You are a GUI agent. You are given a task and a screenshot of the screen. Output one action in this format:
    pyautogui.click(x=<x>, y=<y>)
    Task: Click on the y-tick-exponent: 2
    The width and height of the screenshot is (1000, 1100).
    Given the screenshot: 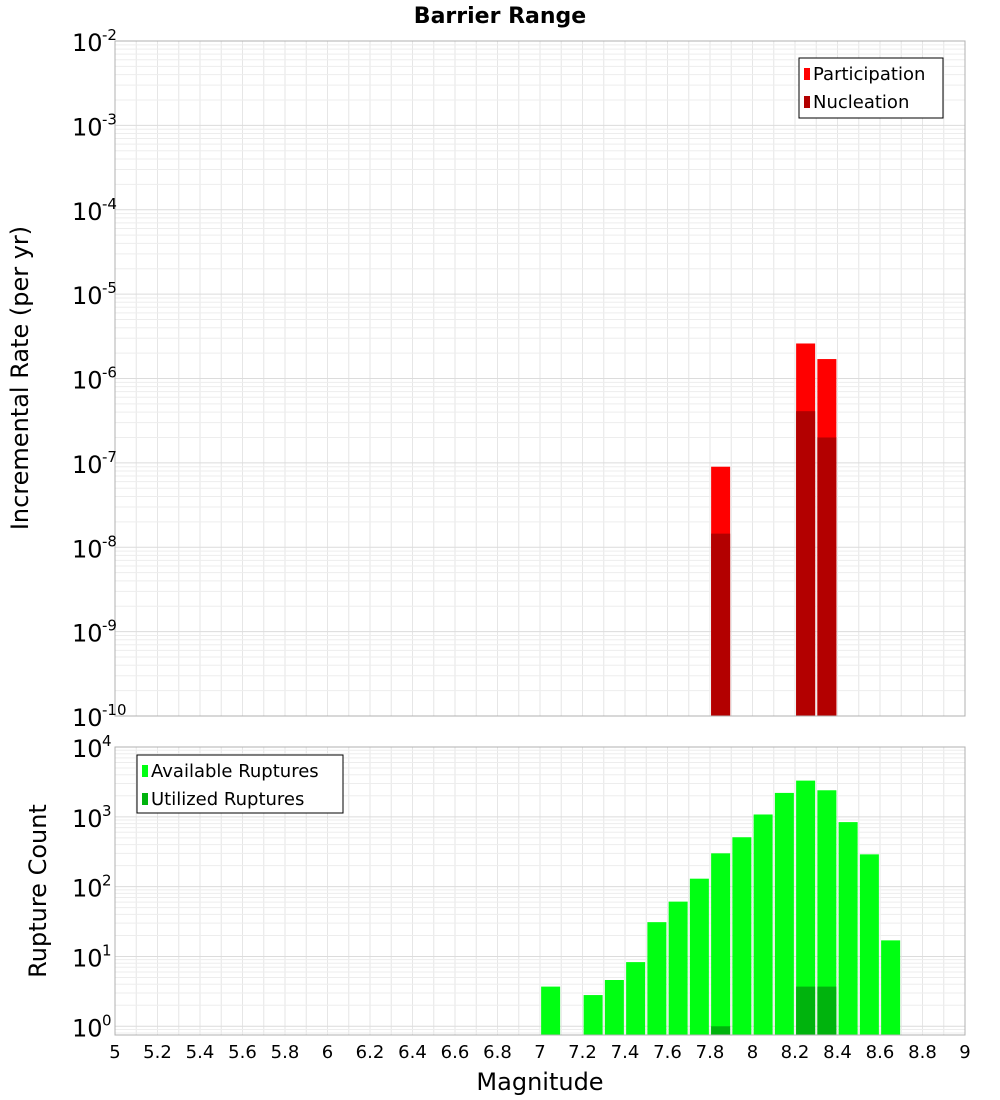 What is the action you would take?
    pyautogui.click(x=107, y=881)
    